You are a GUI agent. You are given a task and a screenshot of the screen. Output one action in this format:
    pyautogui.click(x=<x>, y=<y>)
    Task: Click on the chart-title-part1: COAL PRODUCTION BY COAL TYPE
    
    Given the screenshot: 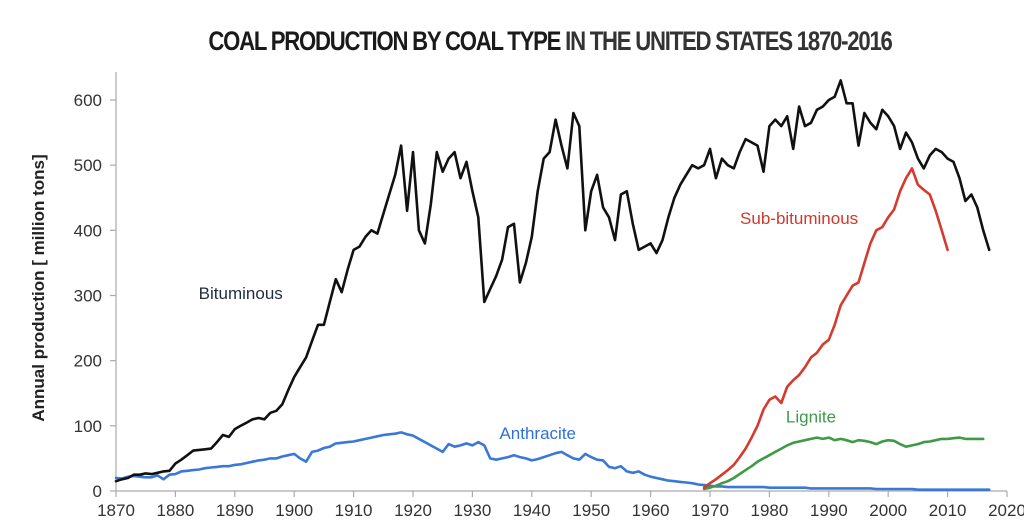 What is the action you would take?
    pyautogui.click(x=384, y=41)
    